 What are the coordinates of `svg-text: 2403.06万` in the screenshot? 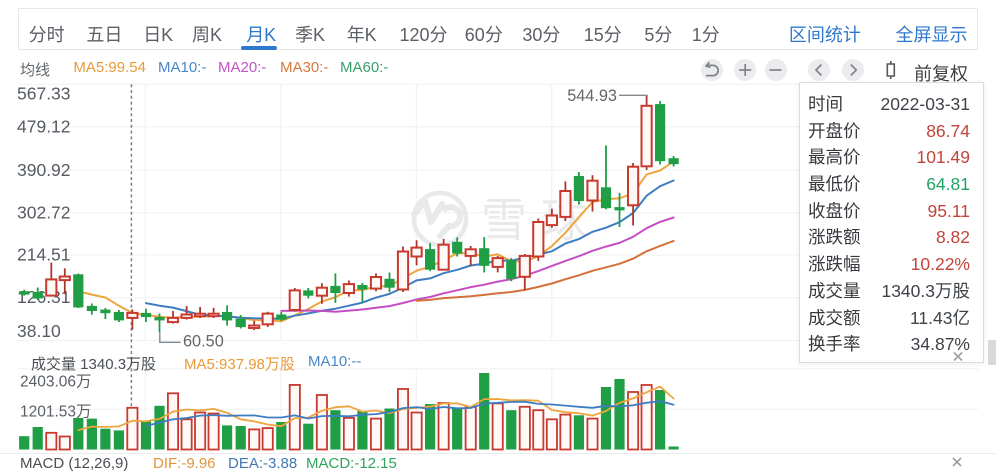 It's located at (56, 381).